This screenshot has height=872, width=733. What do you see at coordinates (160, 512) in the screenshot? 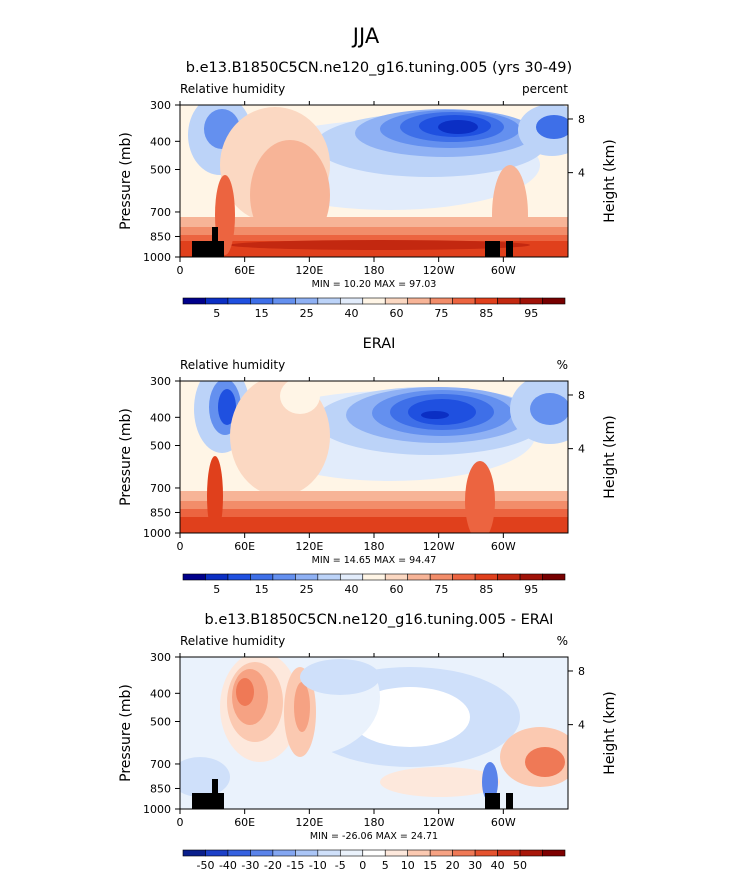
I see `y-tick-label: 850` at bounding box center [160, 512].